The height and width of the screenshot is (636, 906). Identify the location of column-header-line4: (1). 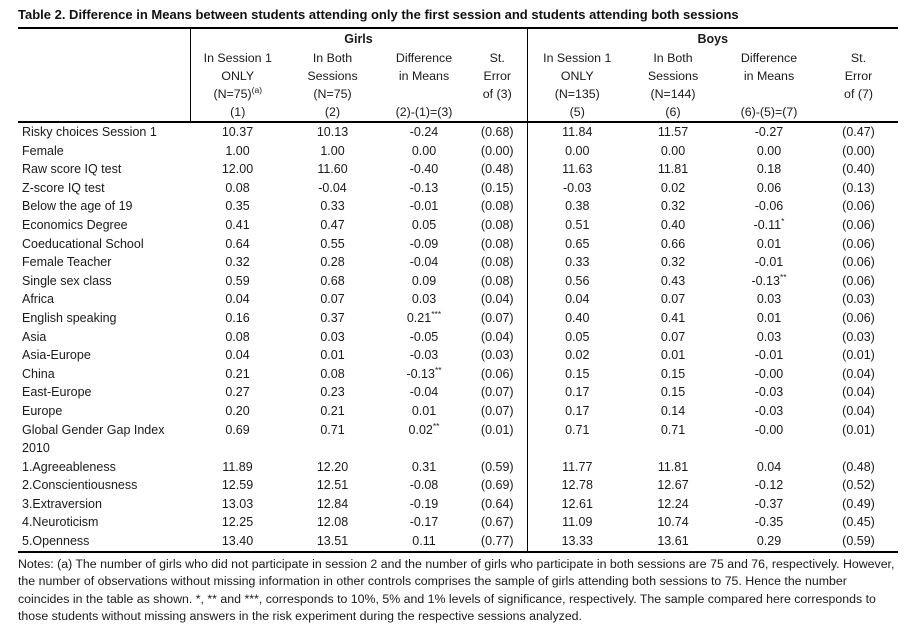
(238, 112).